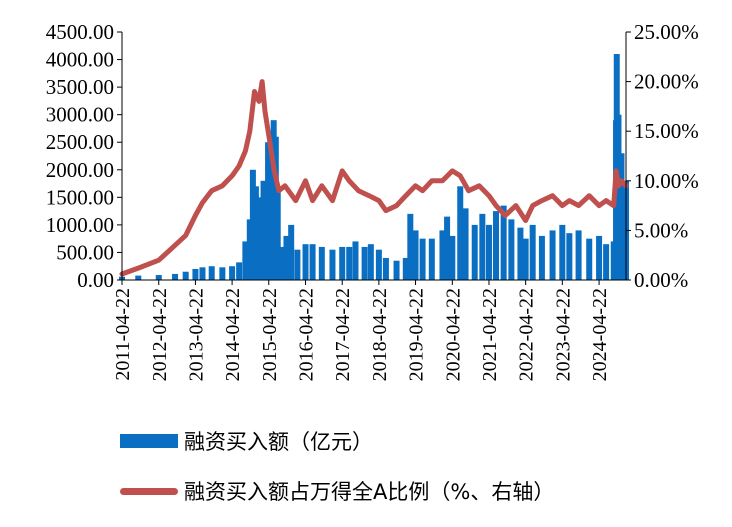  I want to click on left-tick-label-5: 2500.00, so click(80, 142).